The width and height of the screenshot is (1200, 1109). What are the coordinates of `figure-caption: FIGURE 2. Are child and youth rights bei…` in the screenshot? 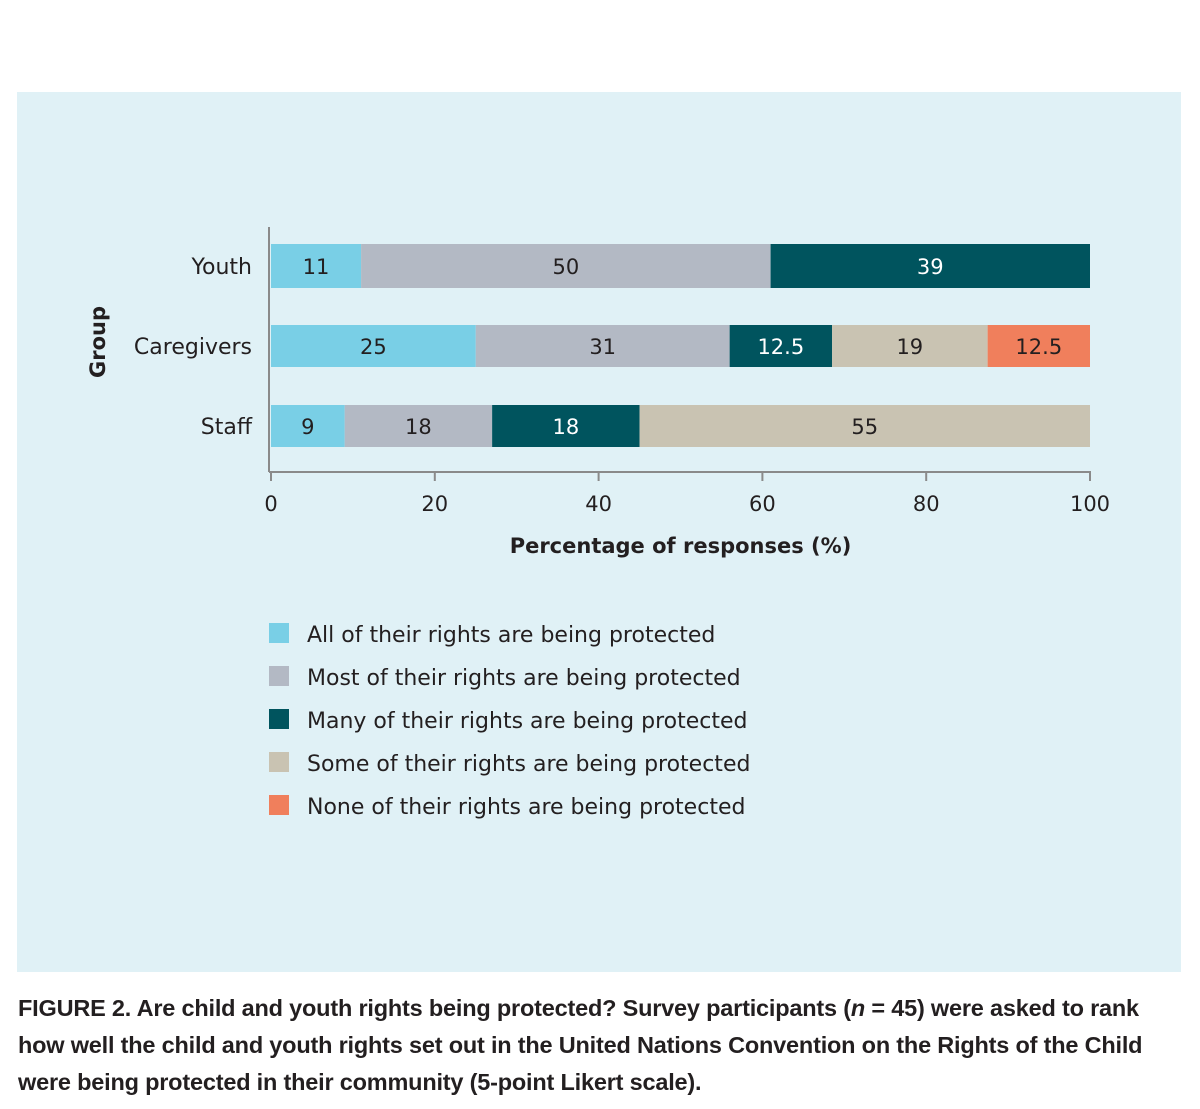 It's located at (603, 1045).